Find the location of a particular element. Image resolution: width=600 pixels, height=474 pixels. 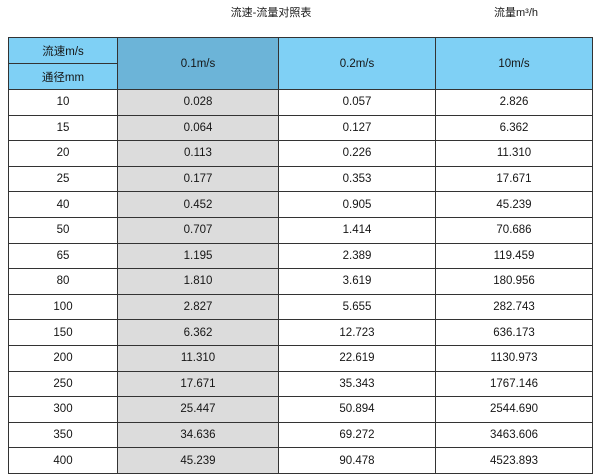

cell-flow-rate: 0.353 is located at coordinates (357, 179).